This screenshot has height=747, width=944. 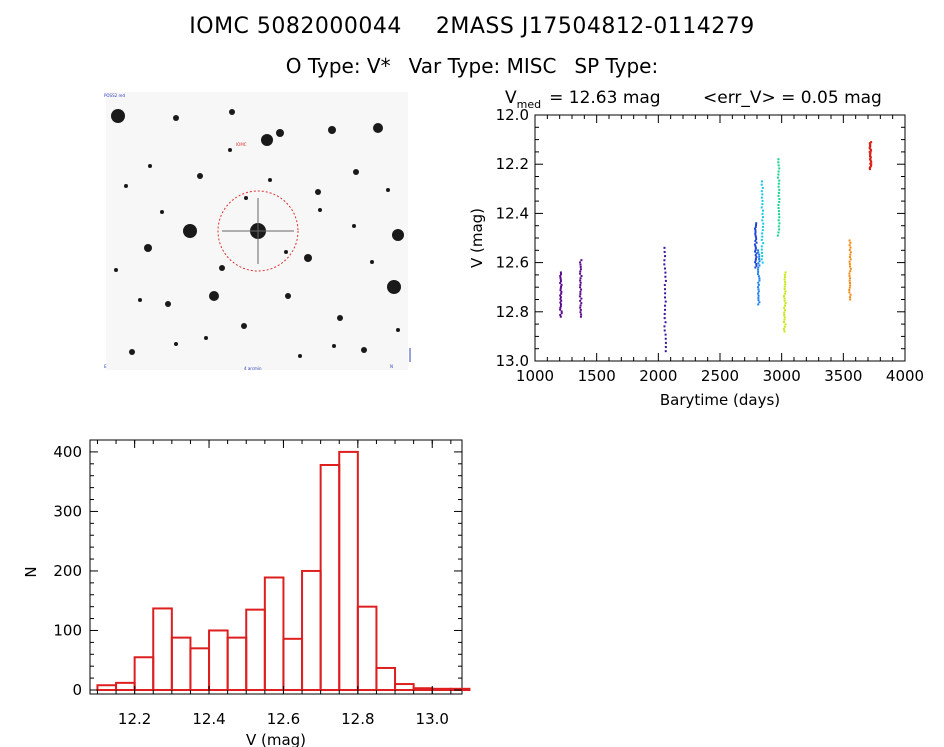 What do you see at coordinates (597, 376) in the screenshot?
I see `lc-x-tick-label: 1500` at bounding box center [597, 376].